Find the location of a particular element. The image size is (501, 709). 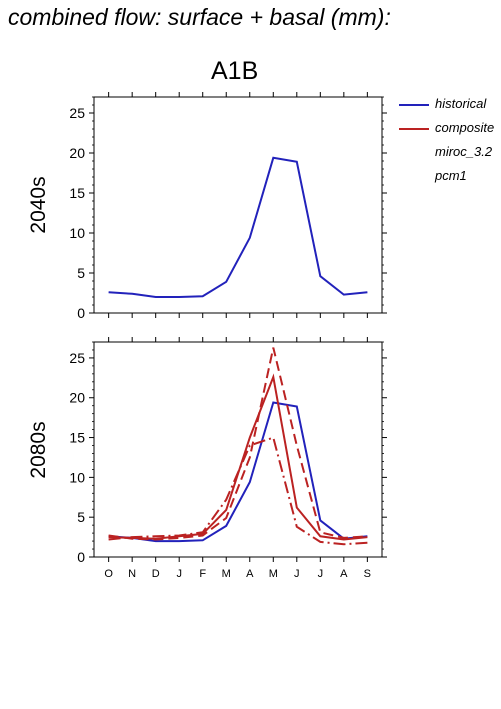

legend-label-pcm1: pcm1 is located at coordinates (451, 175).